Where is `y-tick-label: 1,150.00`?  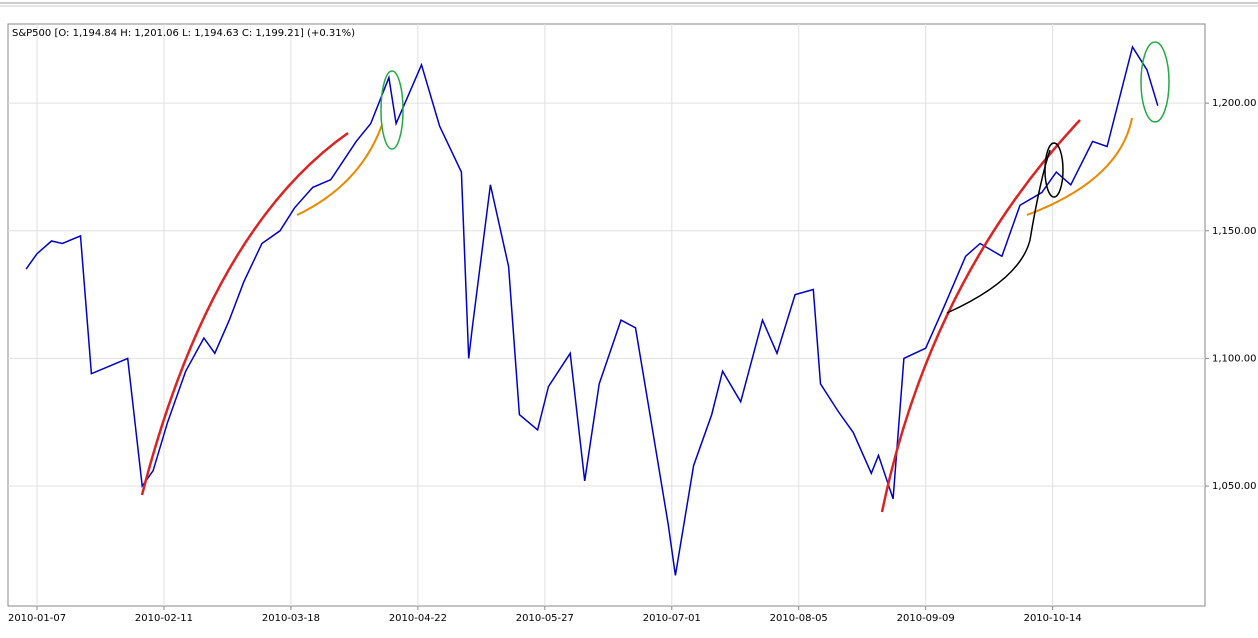 y-tick-label: 1,150.00 is located at coordinates (1234, 231).